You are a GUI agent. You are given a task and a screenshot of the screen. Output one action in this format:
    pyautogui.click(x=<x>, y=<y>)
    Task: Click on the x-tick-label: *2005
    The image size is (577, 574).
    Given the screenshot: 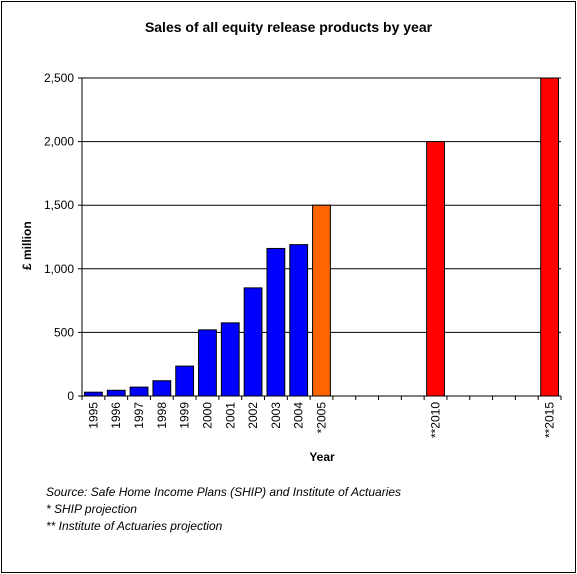 What is the action you would take?
    pyautogui.click(x=322, y=418)
    